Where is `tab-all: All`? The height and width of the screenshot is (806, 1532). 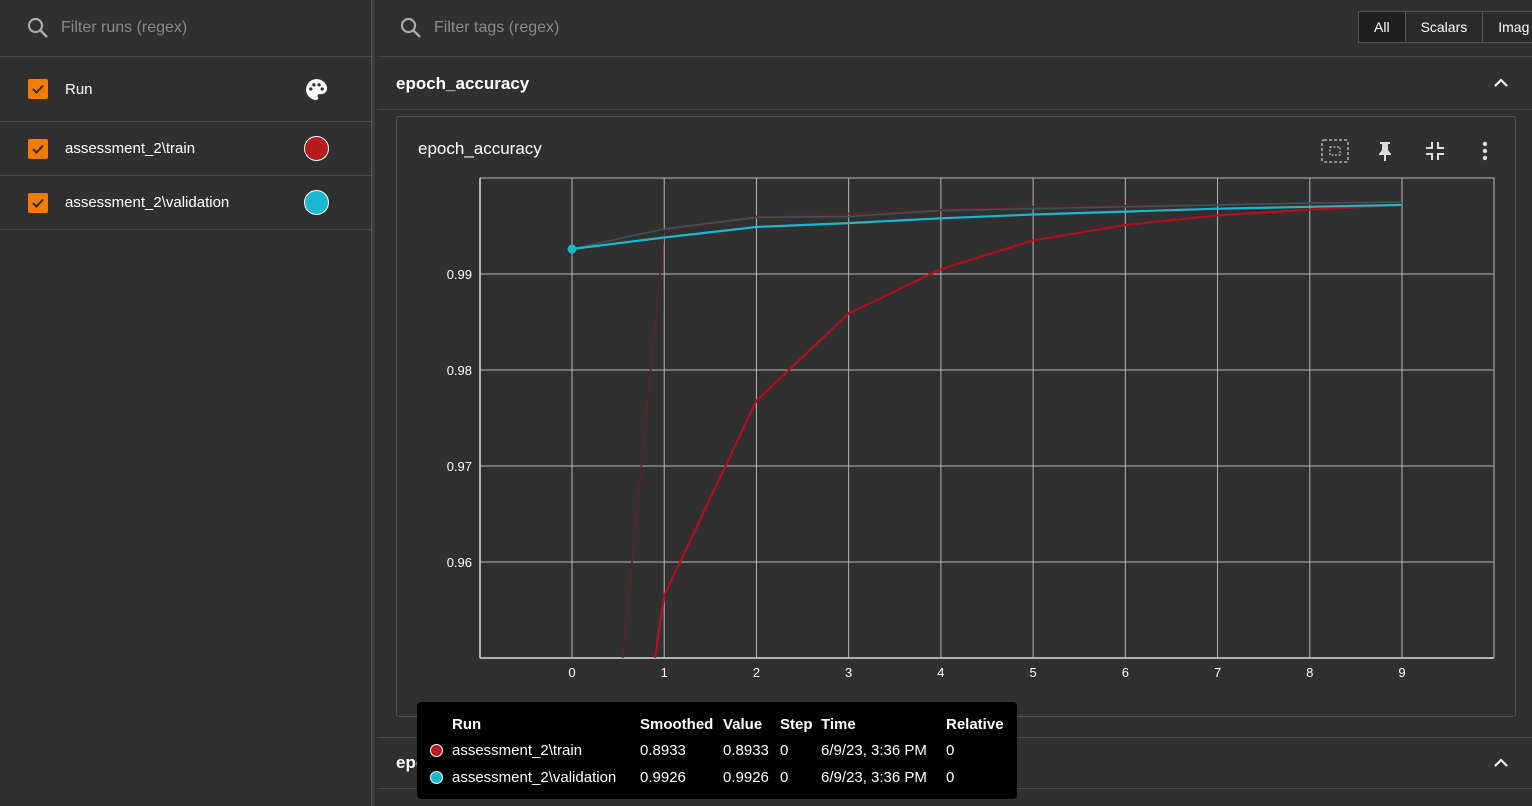
tab-all: All is located at coordinates (1382, 27).